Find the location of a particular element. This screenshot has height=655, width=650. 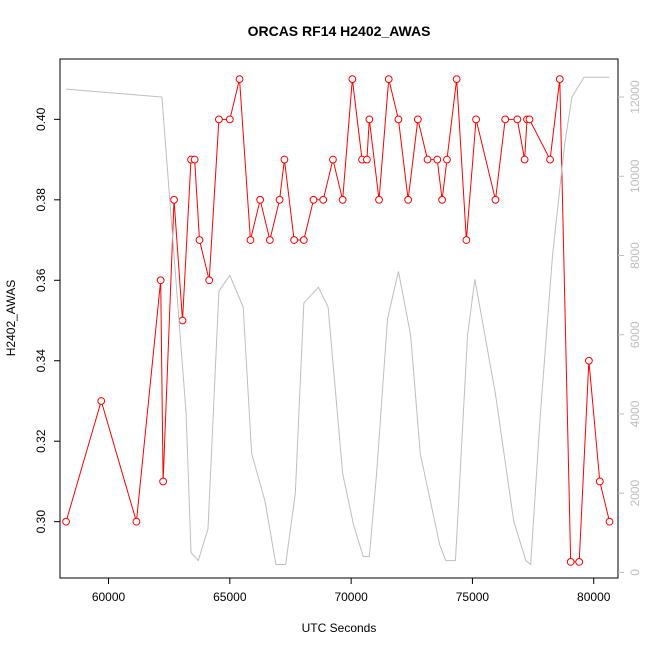

y-tick-label: 0.36 is located at coordinates (41, 280).